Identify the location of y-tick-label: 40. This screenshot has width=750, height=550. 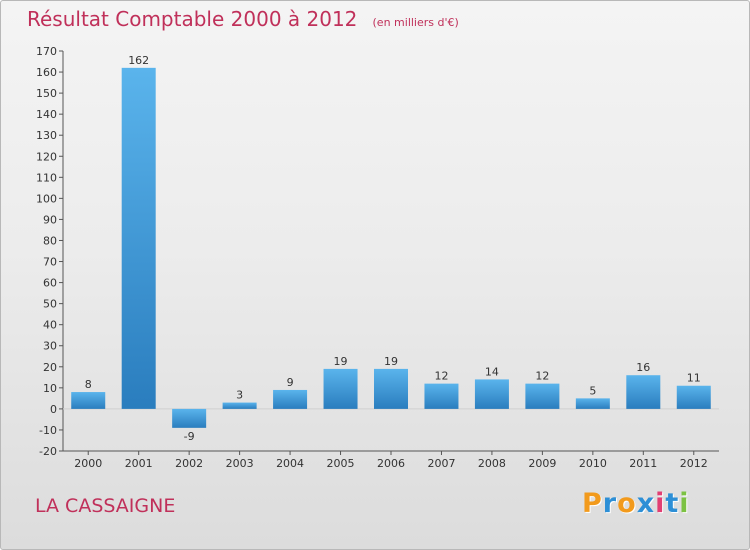
(50, 325).